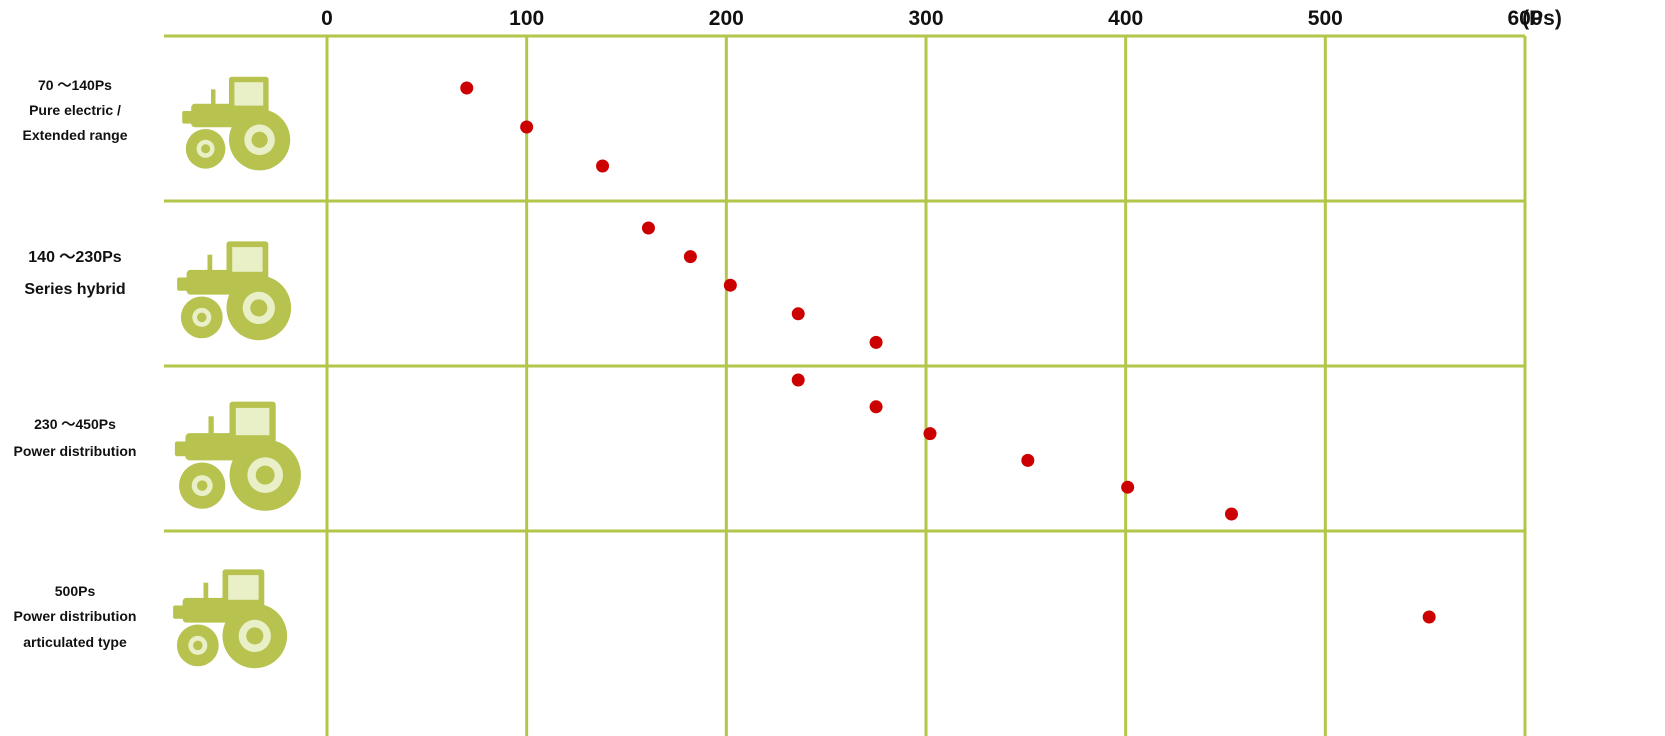 The width and height of the screenshot is (1665, 736). What do you see at coordinates (1524, 18) in the screenshot?
I see `x-tick-label-600: 600` at bounding box center [1524, 18].